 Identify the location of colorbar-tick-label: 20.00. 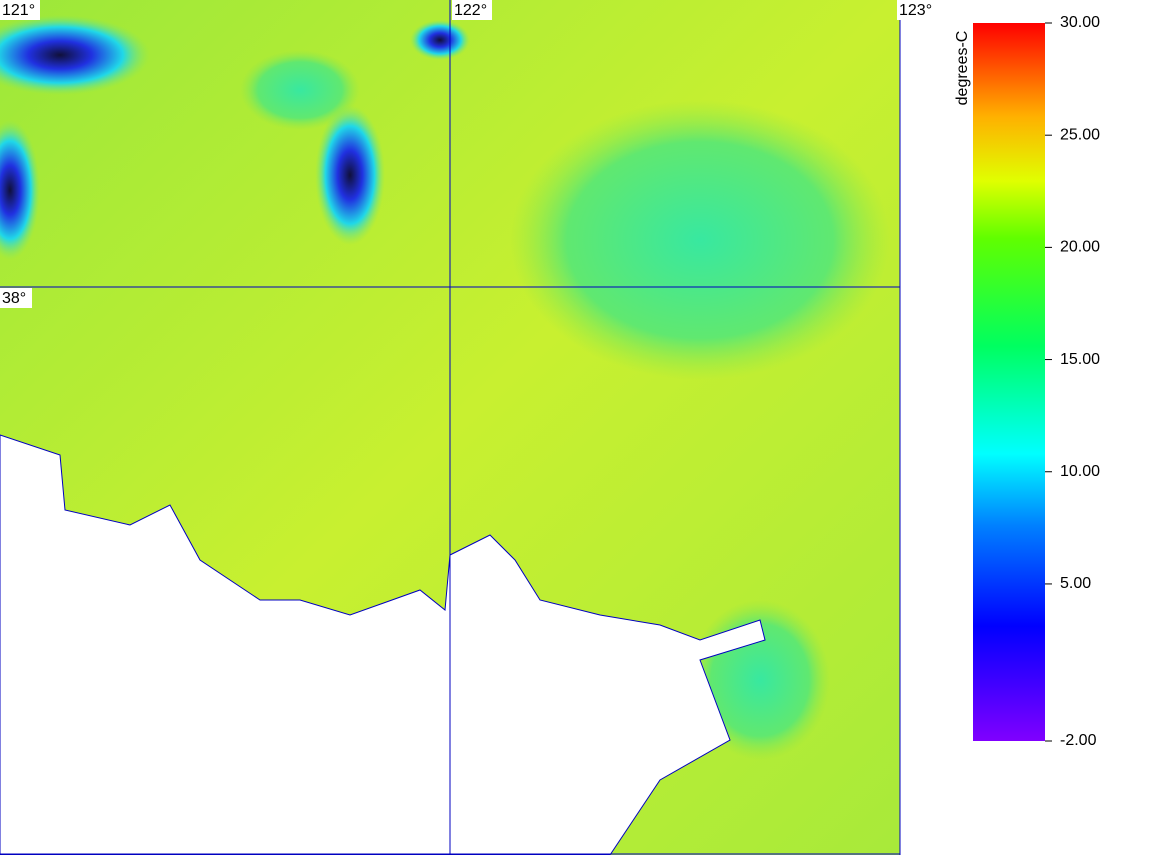
(1080, 247).